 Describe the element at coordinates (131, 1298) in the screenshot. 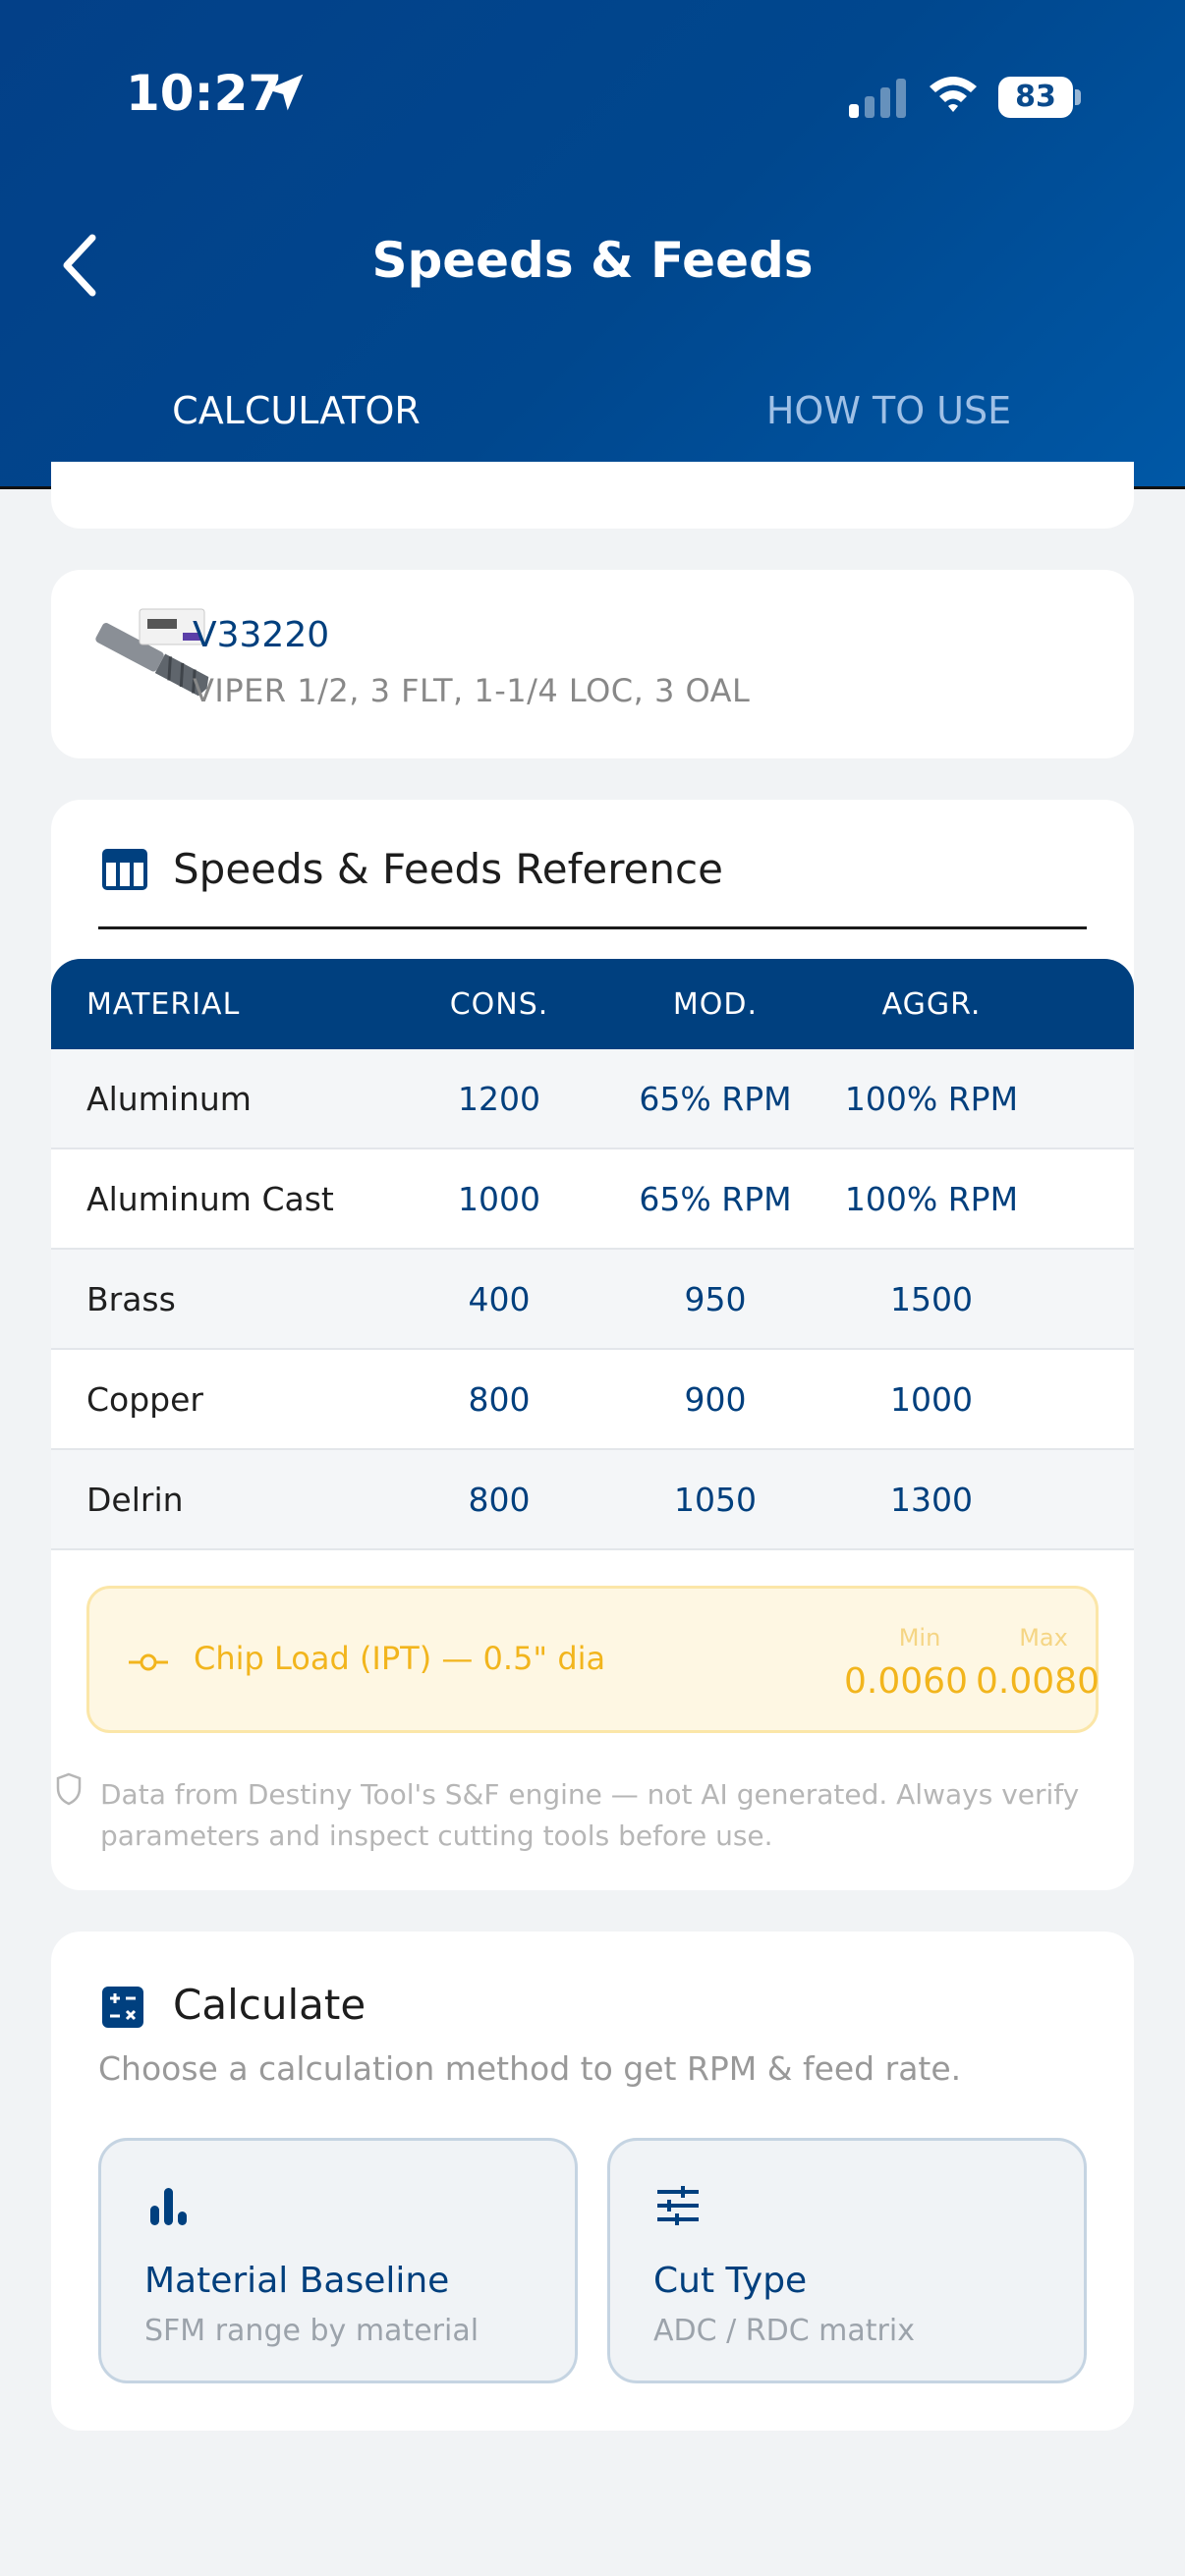

I see `material-cell: Brass` at that location.